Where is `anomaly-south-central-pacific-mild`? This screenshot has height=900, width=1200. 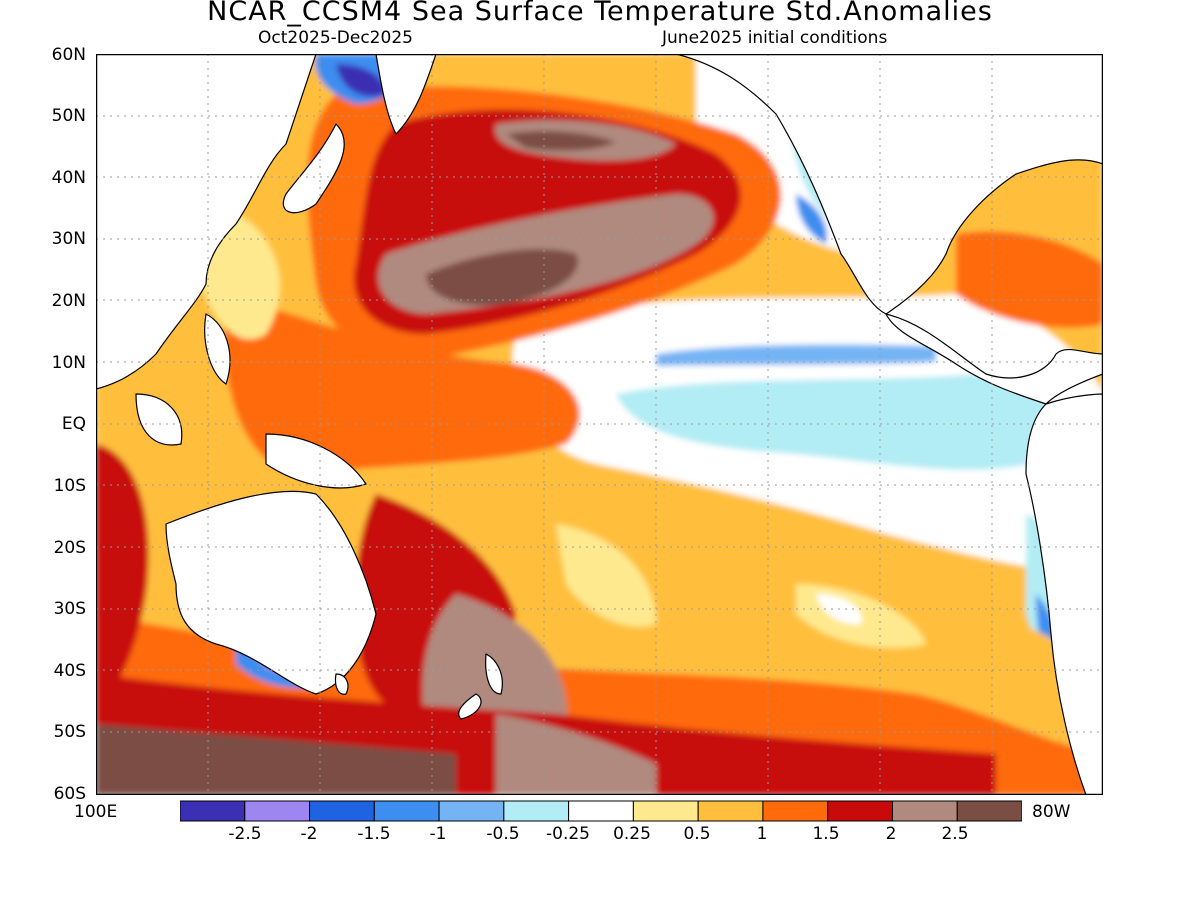
anomaly-south-central-pacific-mild is located at coordinates (606, 575).